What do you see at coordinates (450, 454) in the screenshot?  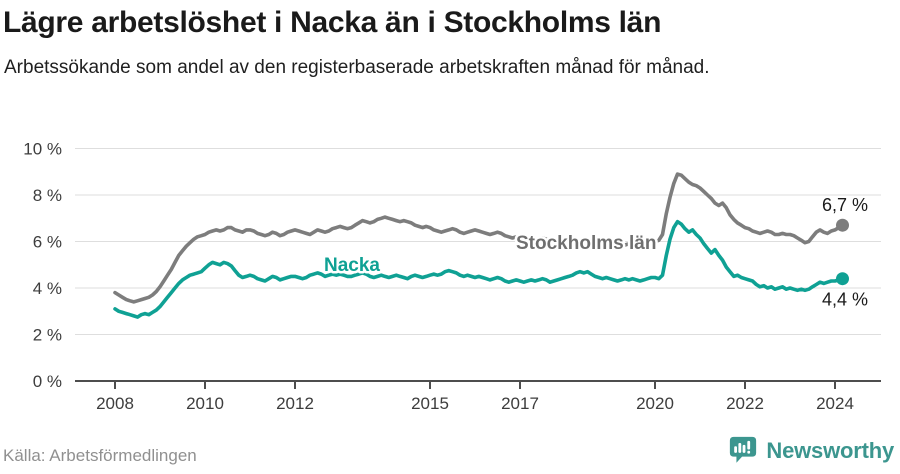 I see `chart-footer: Källa: Arbetsförmedlingen Newsworthy` at bounding box center [450, 454].